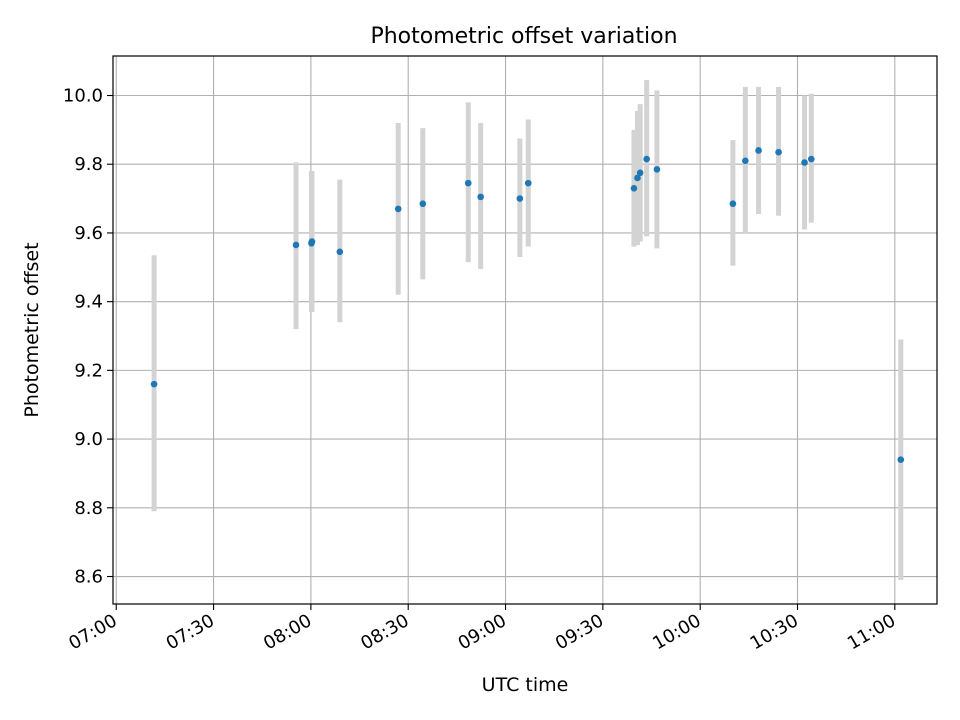 The height and width of the screenshot is (720, 960). Describe the element at coordinates (88, 508) in the screenshot. I see `y-tick-label: 8.8` at that location.